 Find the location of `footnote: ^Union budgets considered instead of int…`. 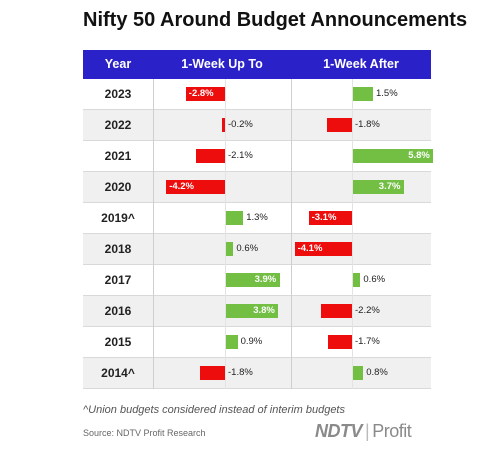

footnote: ^Union budgets considered instead of int… is located at coordinates (214, 410).